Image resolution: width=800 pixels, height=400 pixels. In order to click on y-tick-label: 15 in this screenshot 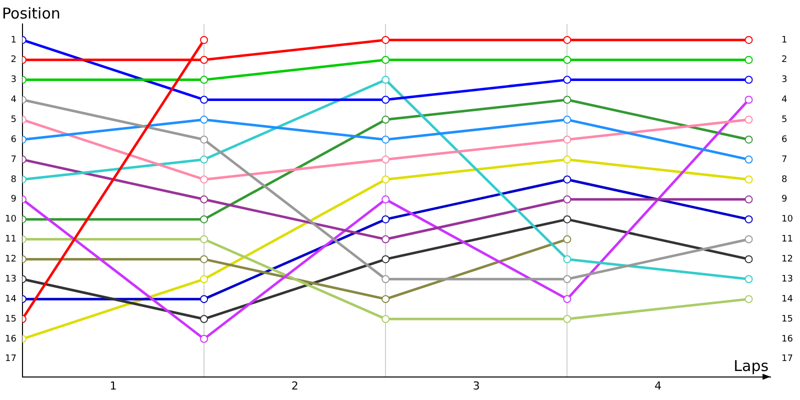, I will do `click(10, 319)`.